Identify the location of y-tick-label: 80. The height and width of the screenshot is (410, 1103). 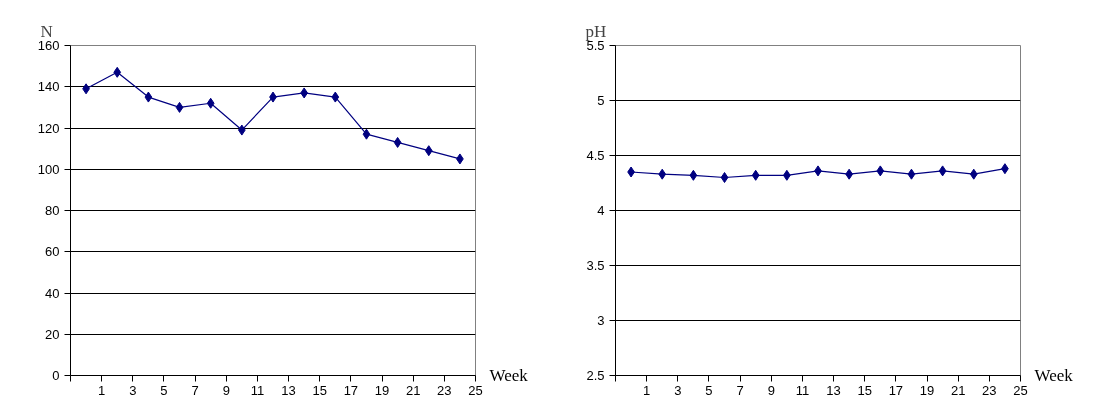
(52, 210).